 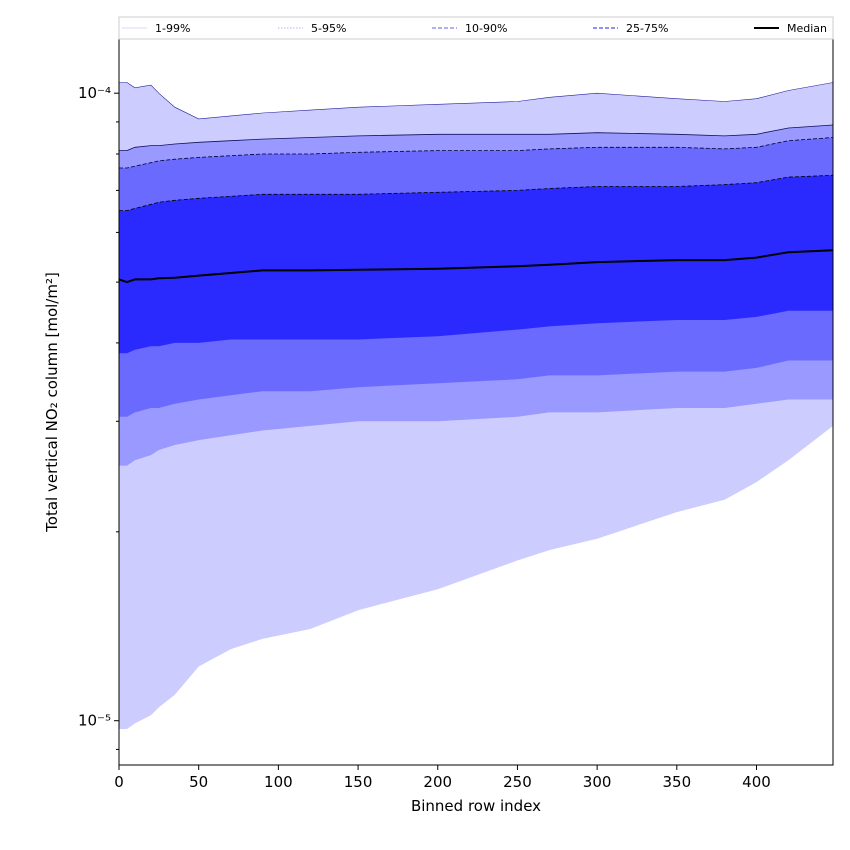 What do you see at coordinates (807, 28) in the screenshot?
I see `legend-label: Median` at bounding box center [807, 28].